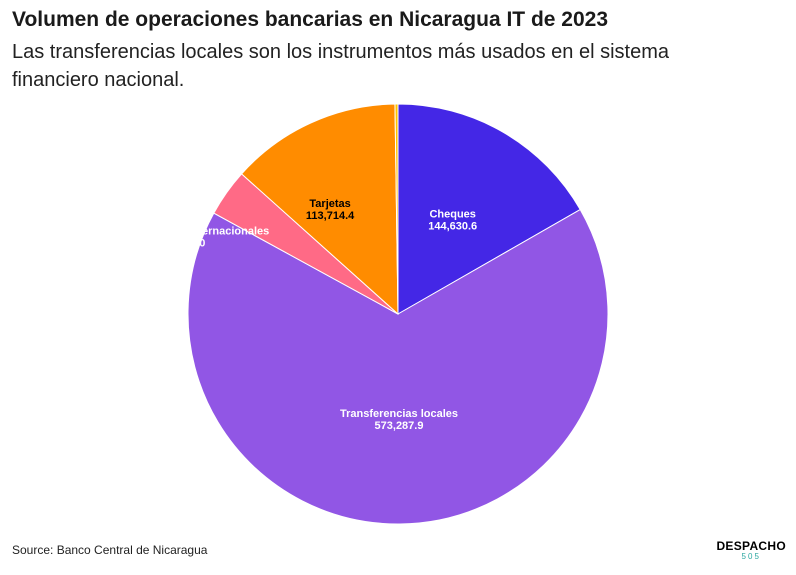 Image resolution: width=796 pixels, height=575 pixels. What do you see at coordinates (399, 426) in the screenshot?
I see `slice-value-label: 573,287.9` at bounding box center [399, 426].